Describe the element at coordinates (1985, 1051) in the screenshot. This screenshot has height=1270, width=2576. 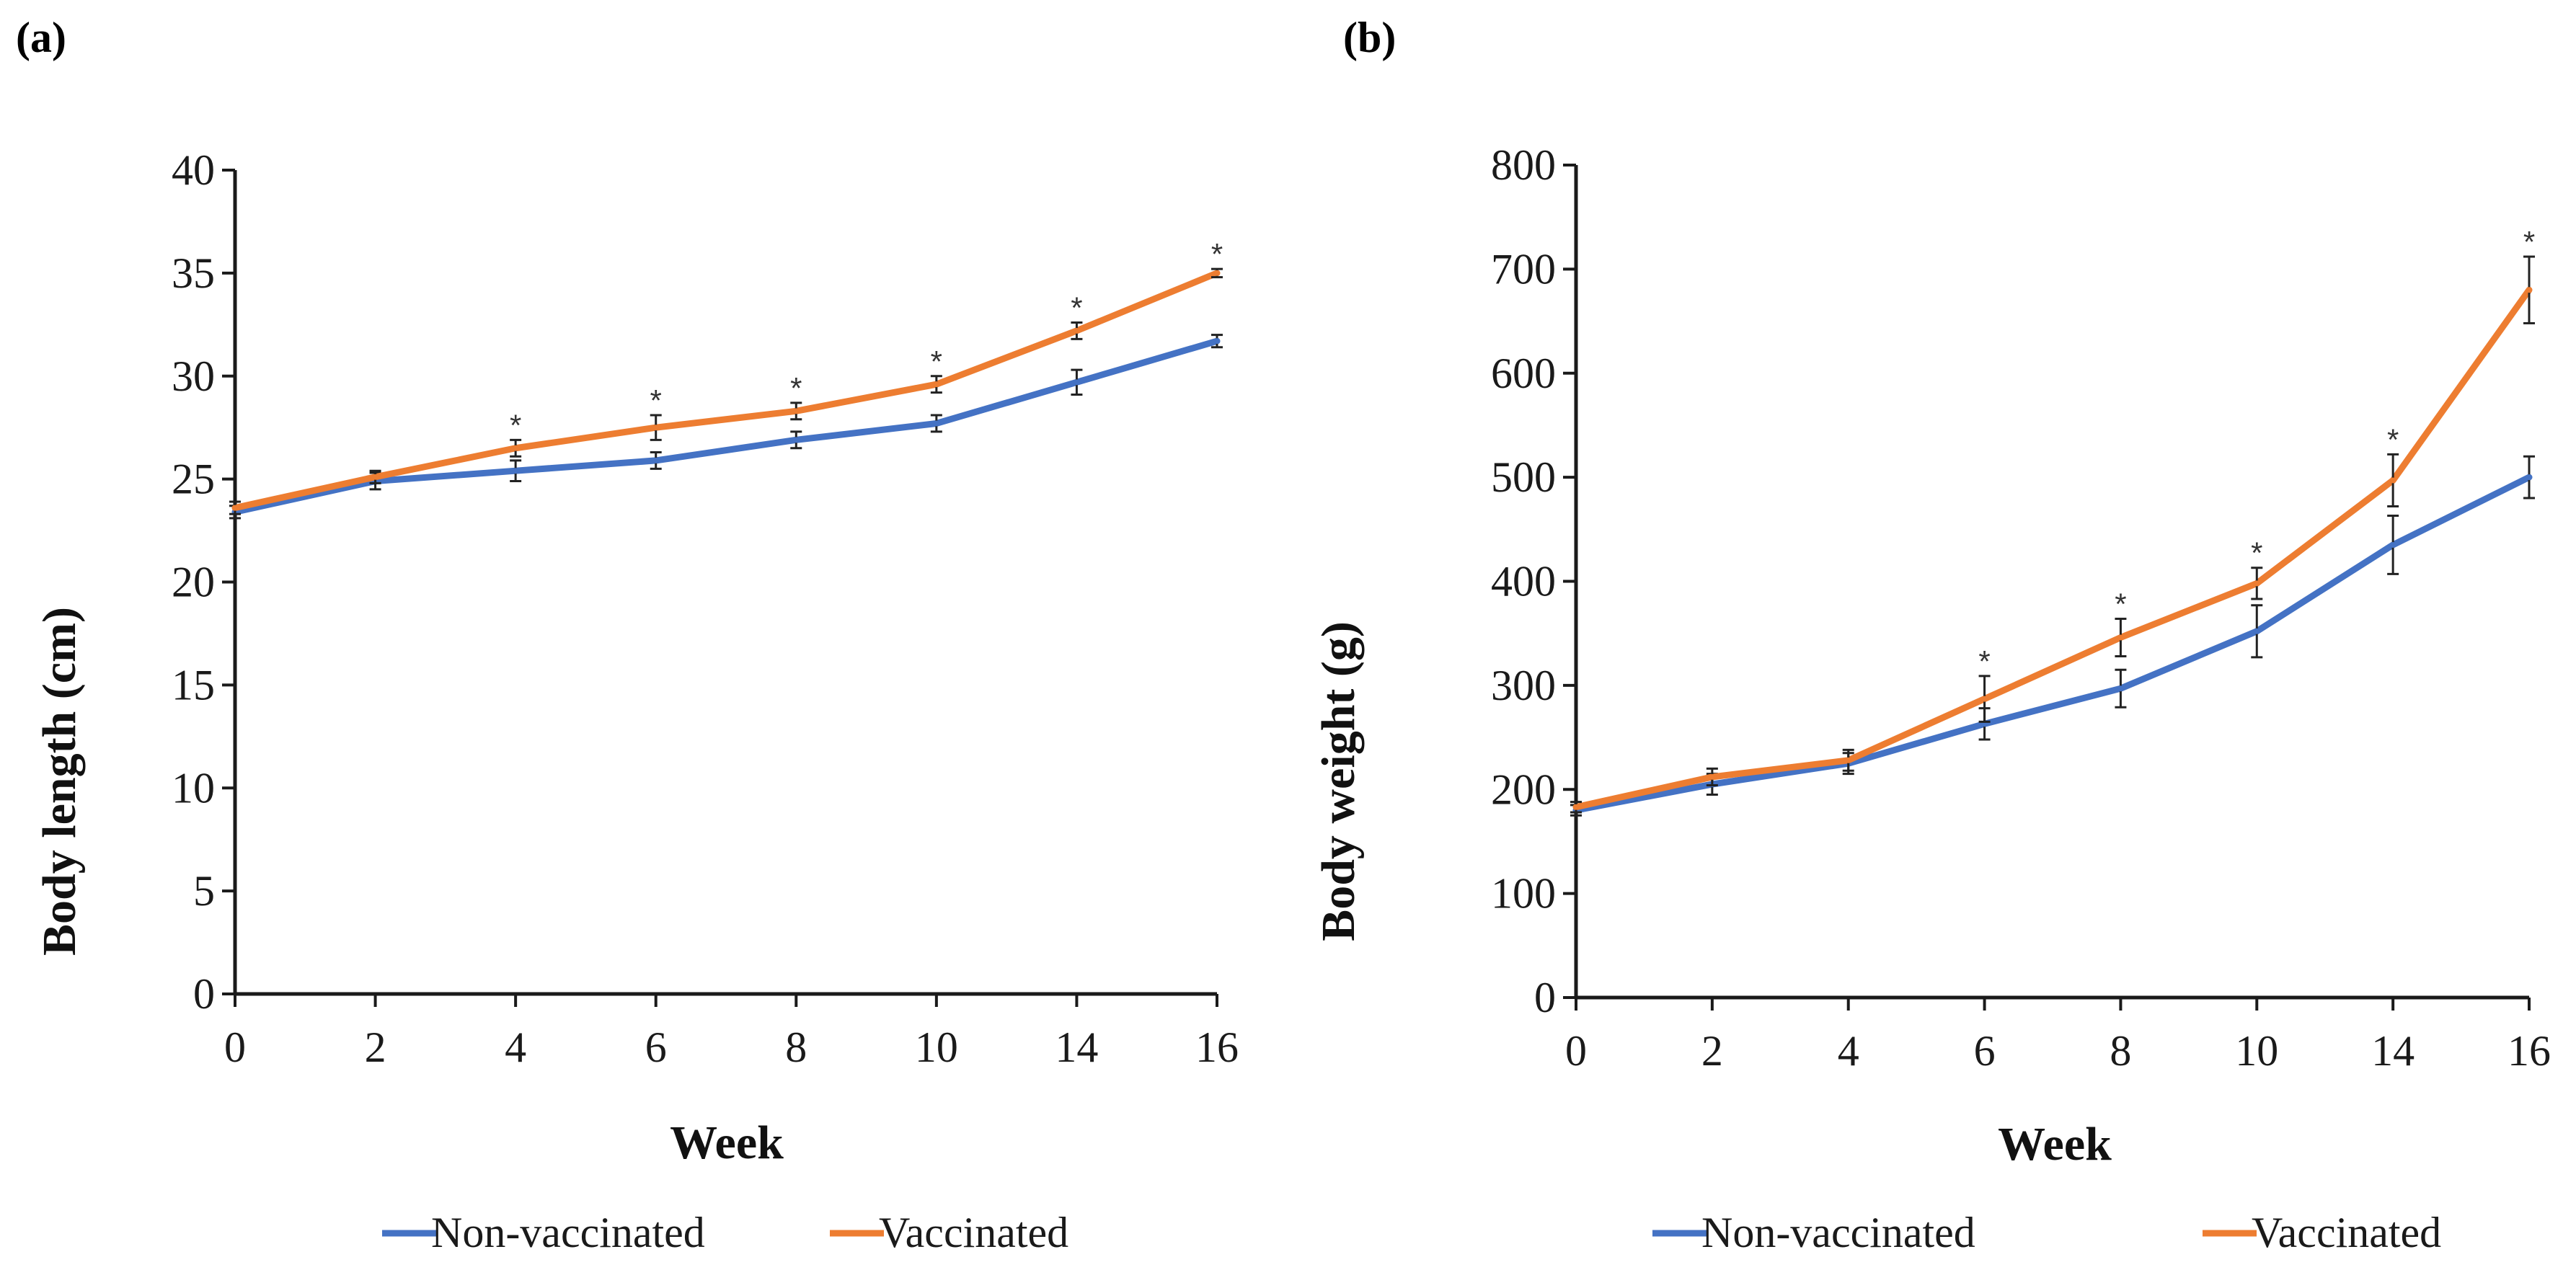
I see `x-tick-label-b: 6` at that location.